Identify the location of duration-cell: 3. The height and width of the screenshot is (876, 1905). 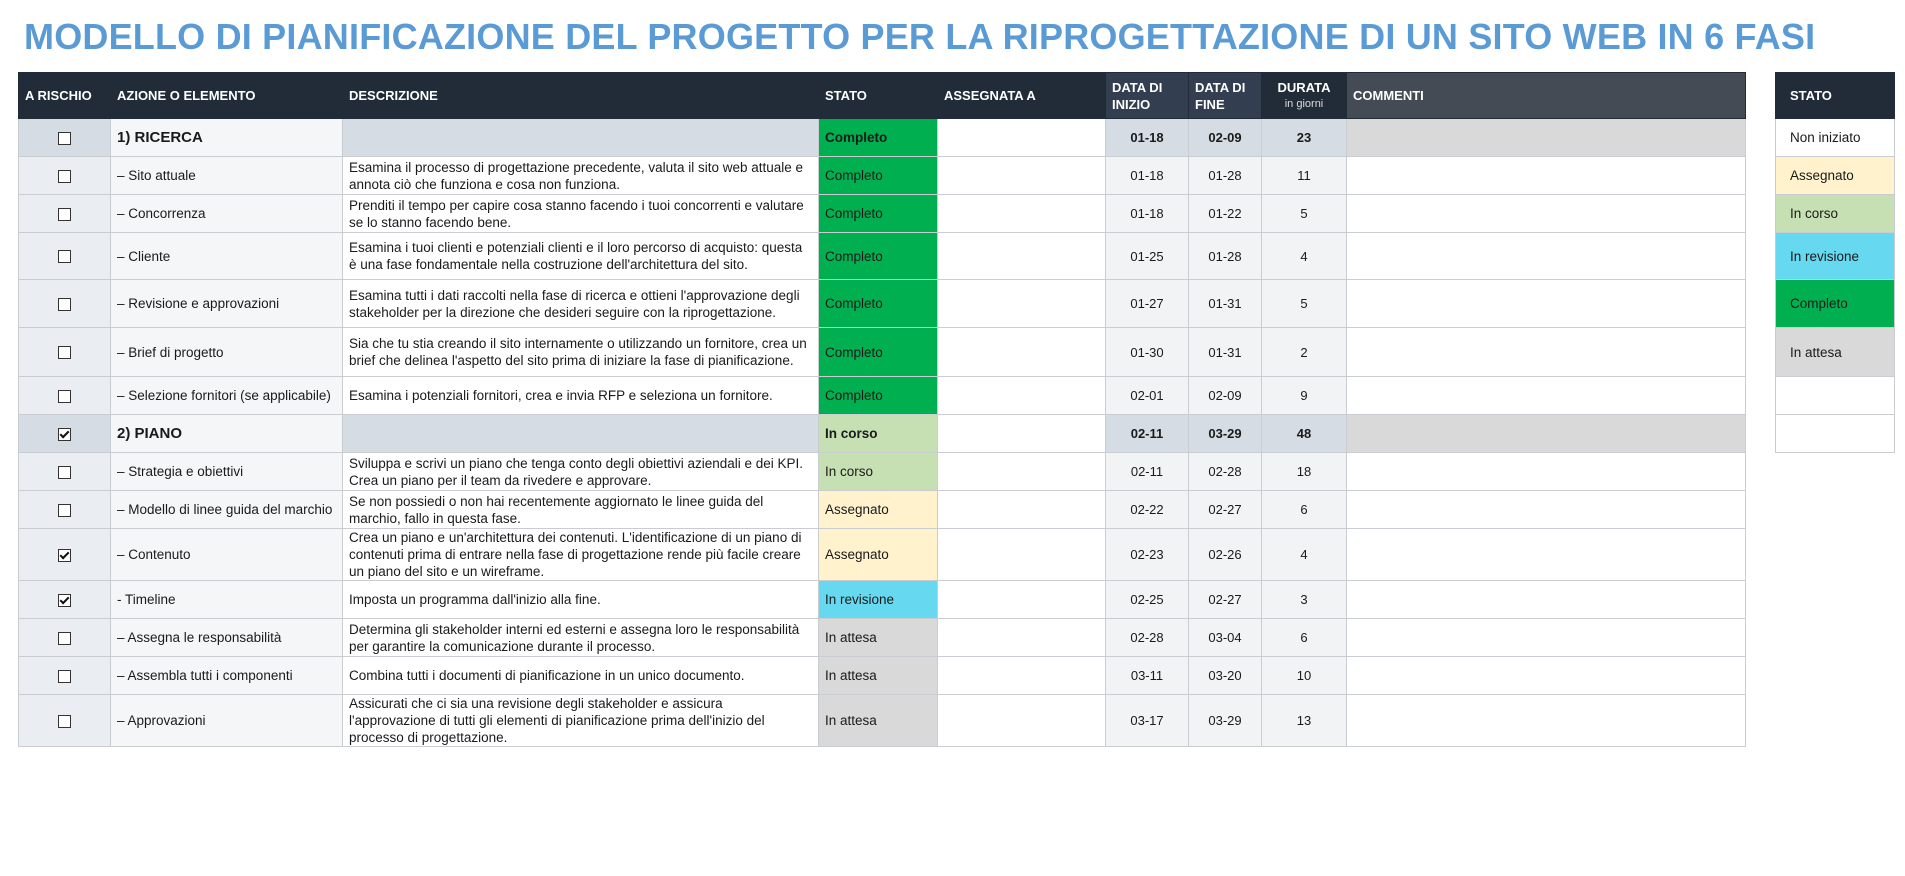
(1304, 599).